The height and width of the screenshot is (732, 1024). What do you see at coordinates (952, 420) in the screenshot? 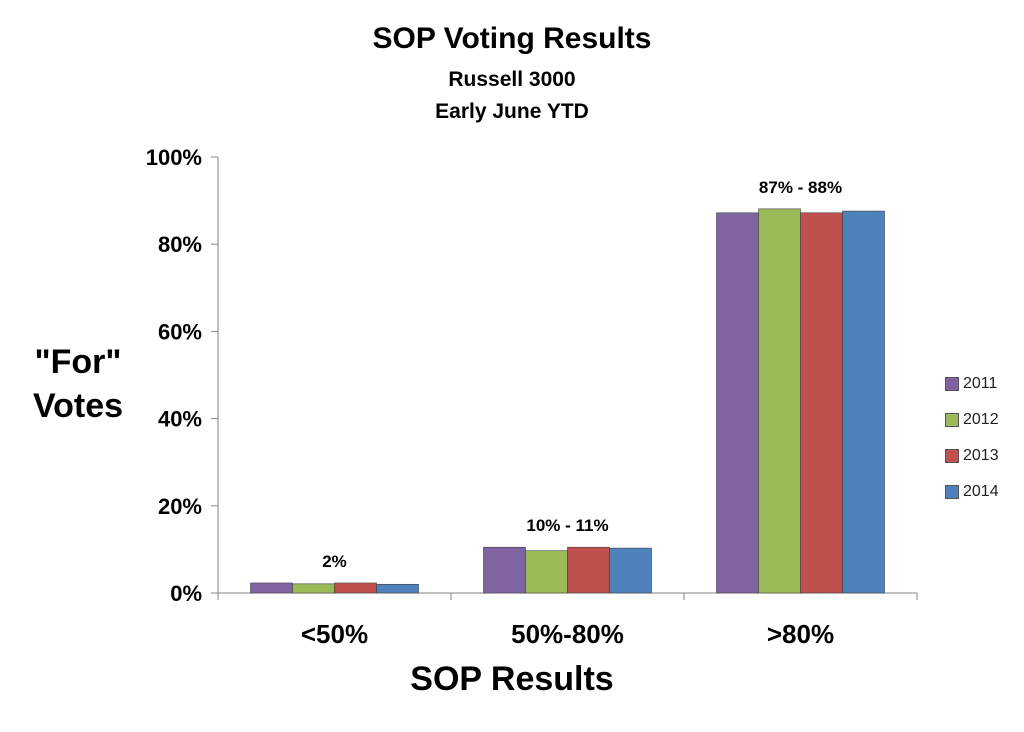
I see `legend-swatch-2012` at bounding box center [952, 420].